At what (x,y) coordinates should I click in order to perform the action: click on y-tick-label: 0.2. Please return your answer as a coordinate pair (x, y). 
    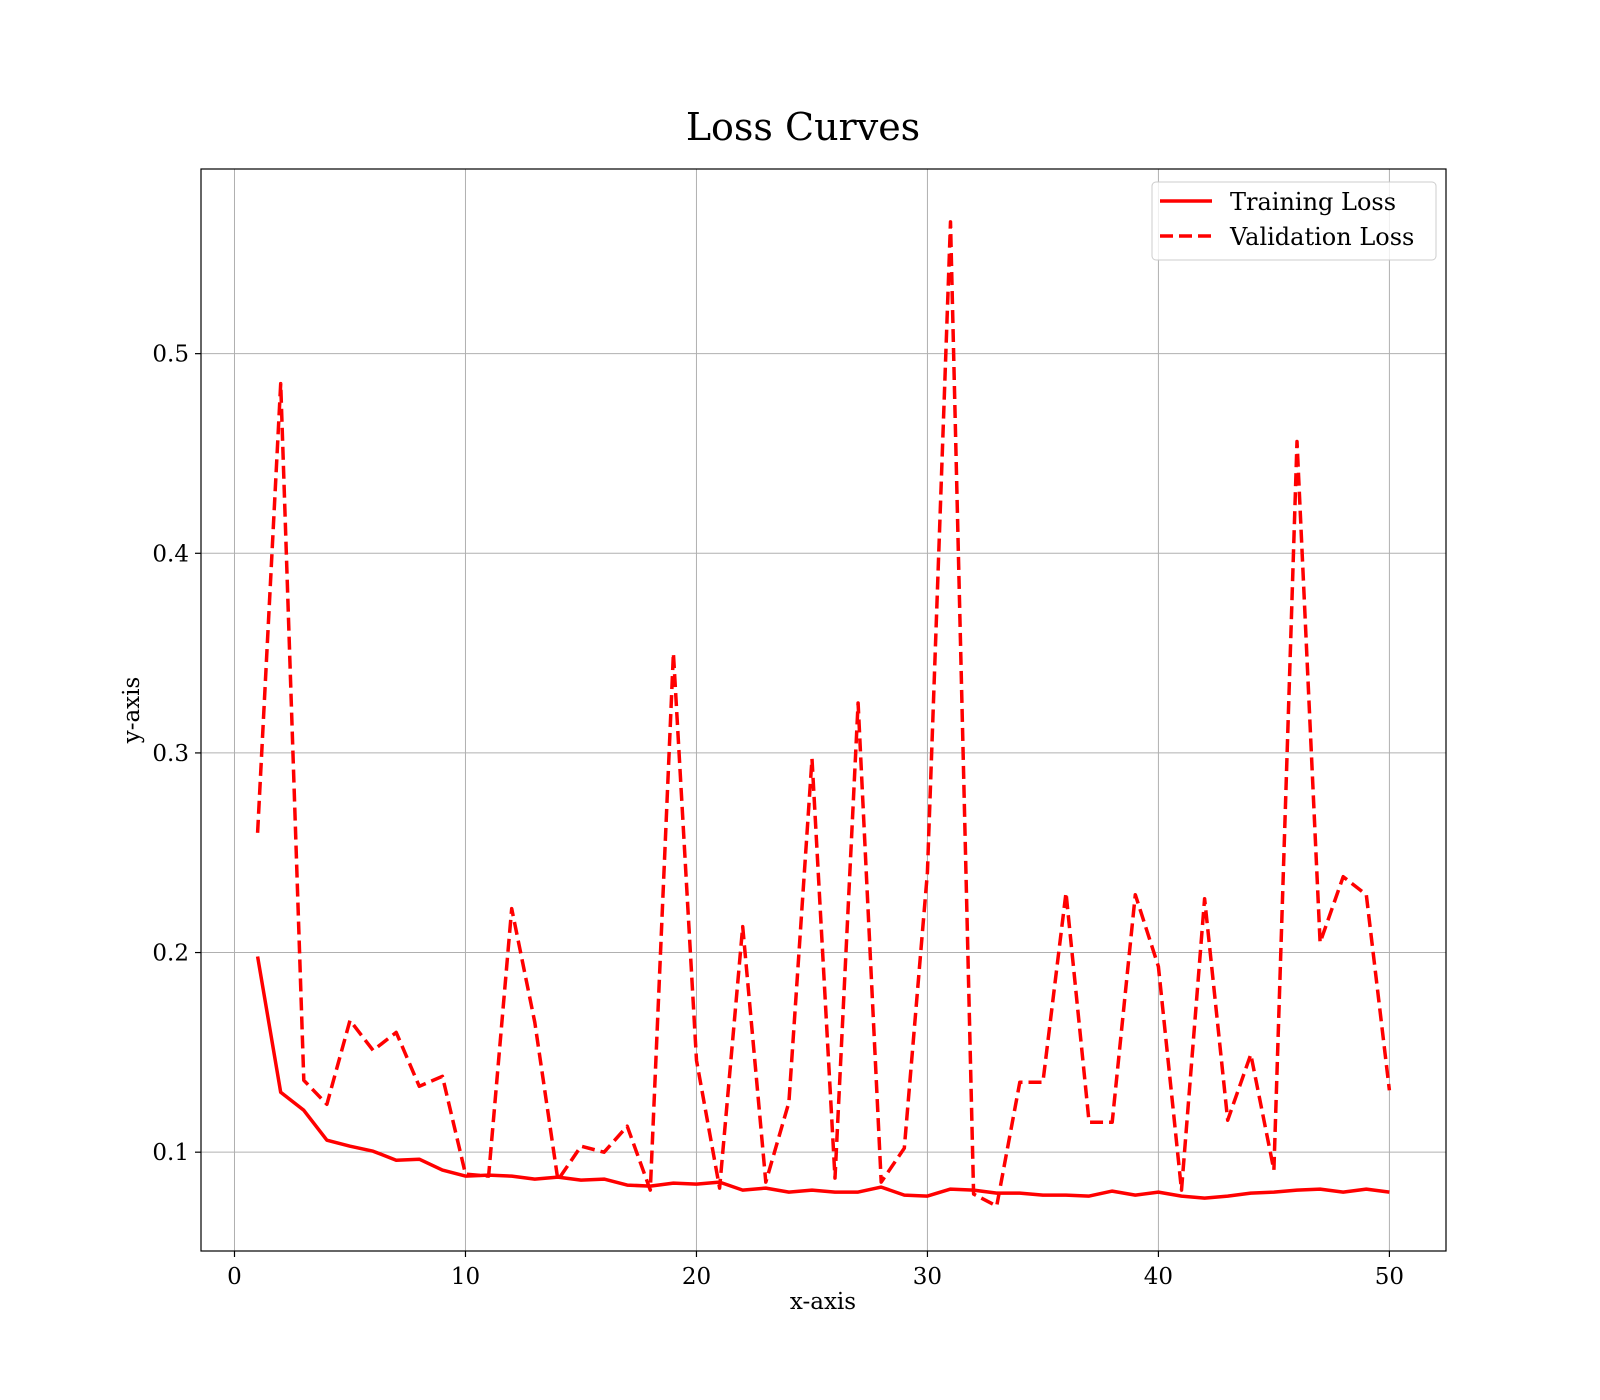
    Looking at the image, I should click on (170, 954).